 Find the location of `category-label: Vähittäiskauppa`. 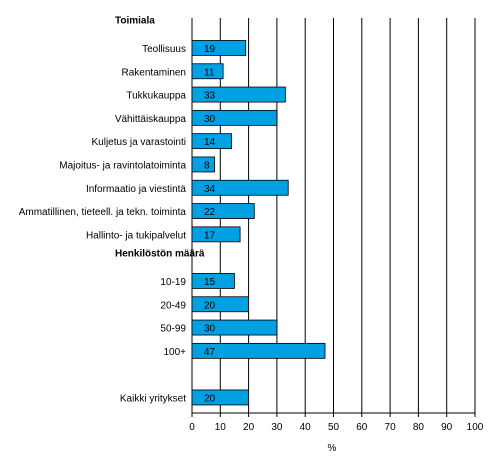

category-label: Vähittäiskauppa is located at coordinates (151, 119).